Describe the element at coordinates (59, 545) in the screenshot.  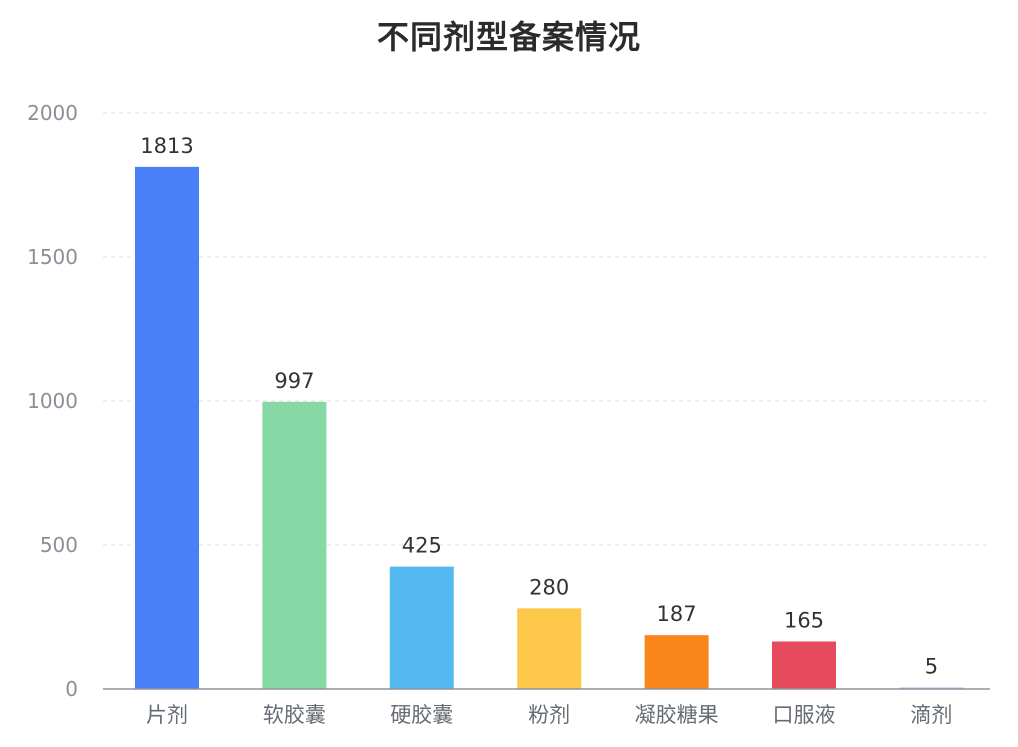
I see `y-tick-label: 500` at that location.